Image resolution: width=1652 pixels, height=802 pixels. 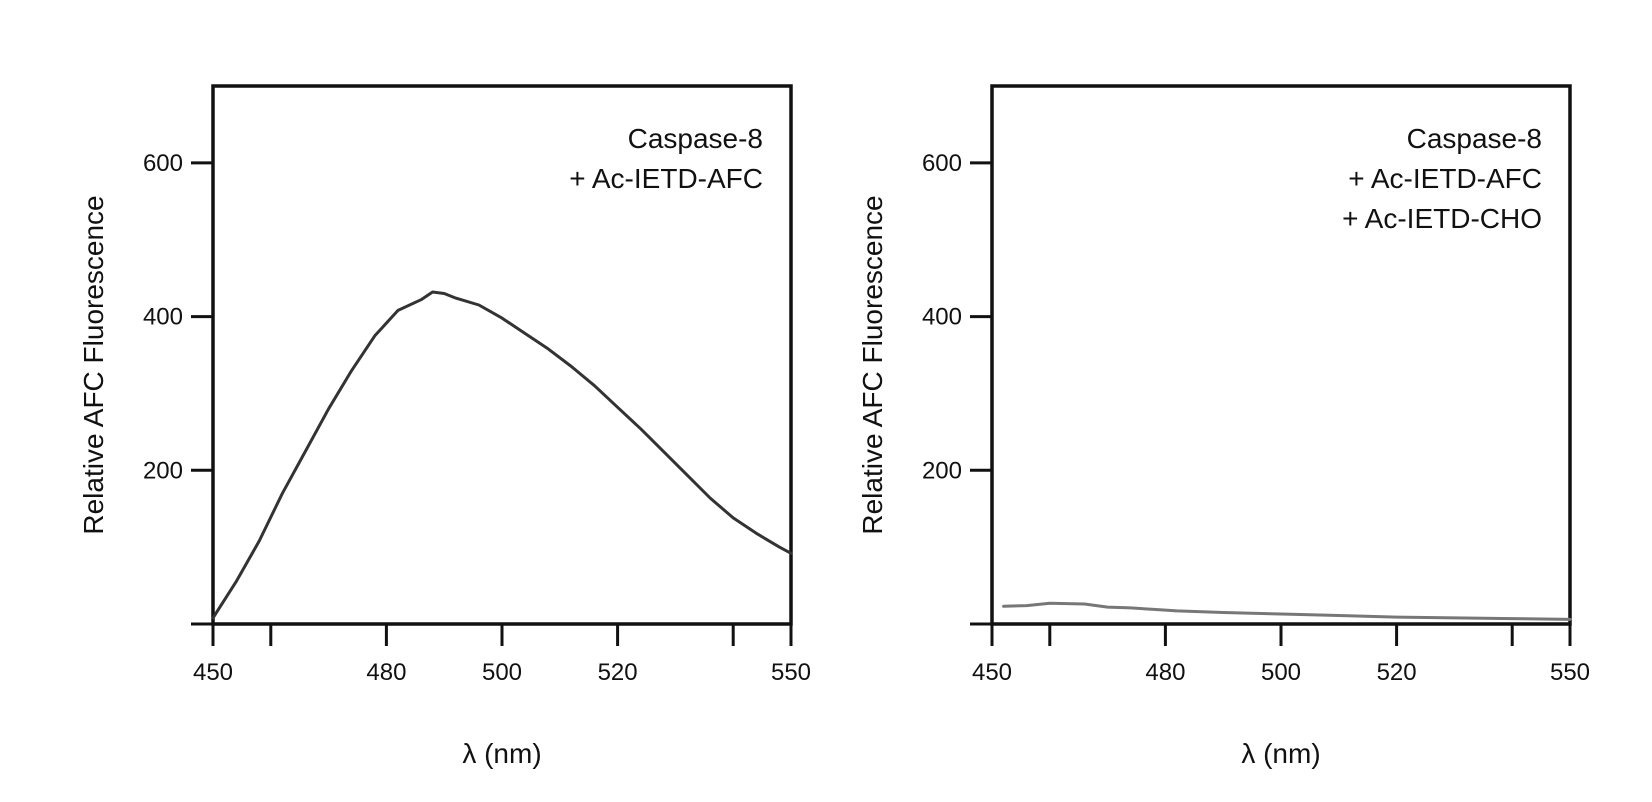 What do you see at coordinates (163, 470) in the screenshot?
I see `chart-1-y-tick-label: 200` at bounding box center [163, 470].